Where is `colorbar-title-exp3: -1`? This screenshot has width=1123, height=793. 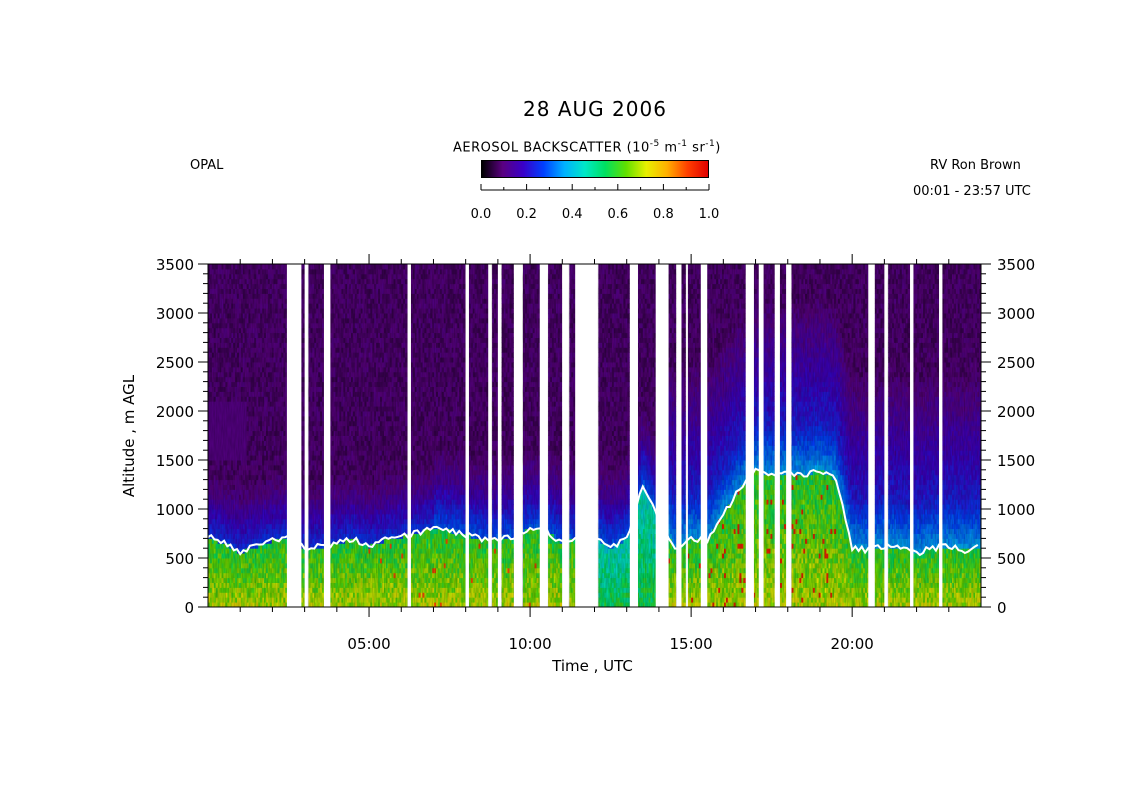 colorbar-title-exp3: -1 is located at coordinates (710, 144).